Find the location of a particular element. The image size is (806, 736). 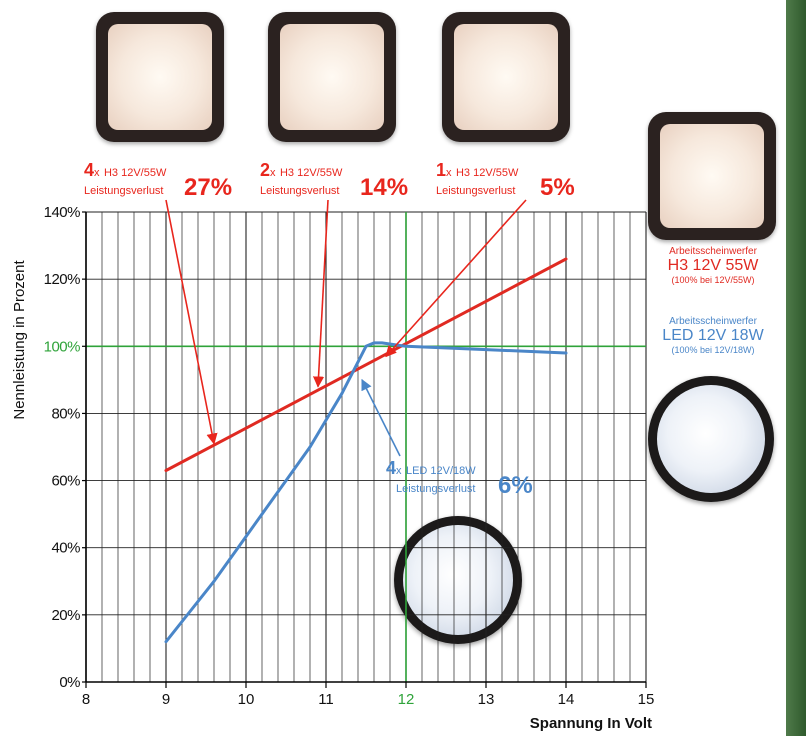

x-axis-label: Spannung In Volt is located at coordinates (591, 723).